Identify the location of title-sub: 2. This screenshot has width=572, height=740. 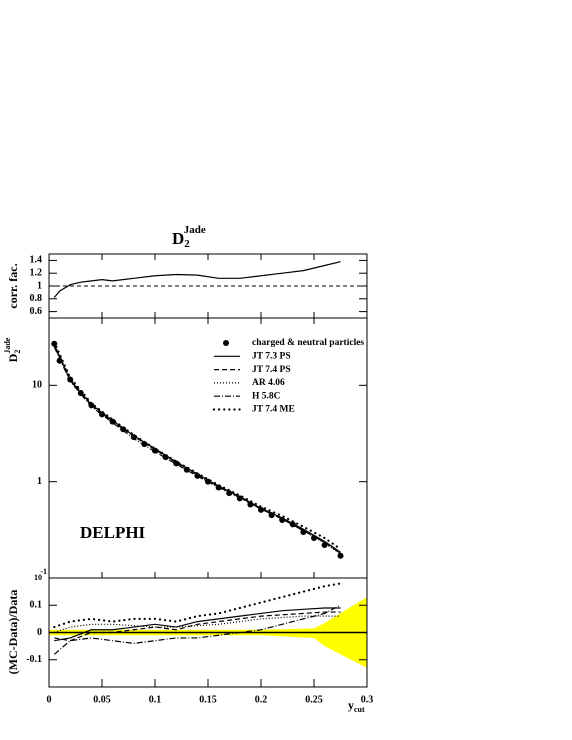
(187, 244).